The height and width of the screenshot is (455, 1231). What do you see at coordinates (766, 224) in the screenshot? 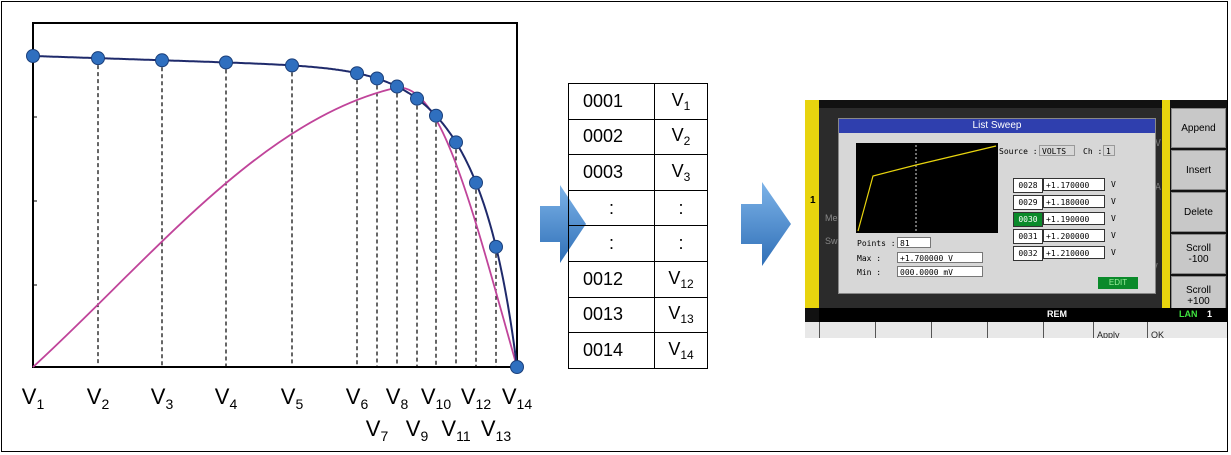
I see `arrow-right-icon` at bounding box center [766, 224].